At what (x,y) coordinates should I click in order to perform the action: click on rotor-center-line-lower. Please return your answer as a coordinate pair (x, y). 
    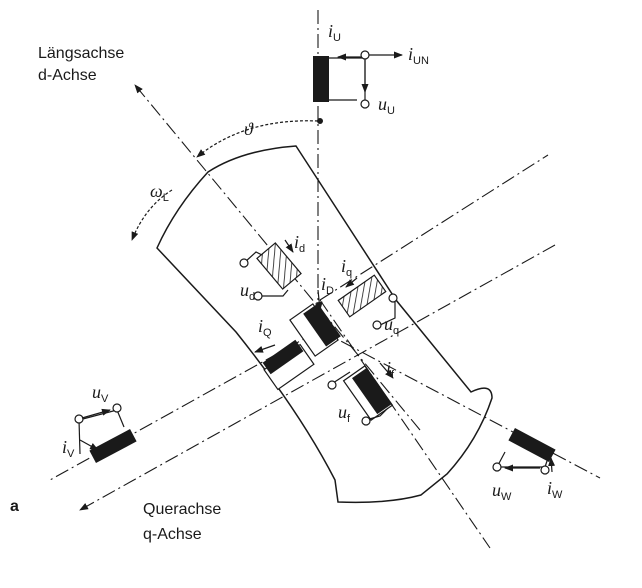
    Looking at the image, I should click on (405, 424).